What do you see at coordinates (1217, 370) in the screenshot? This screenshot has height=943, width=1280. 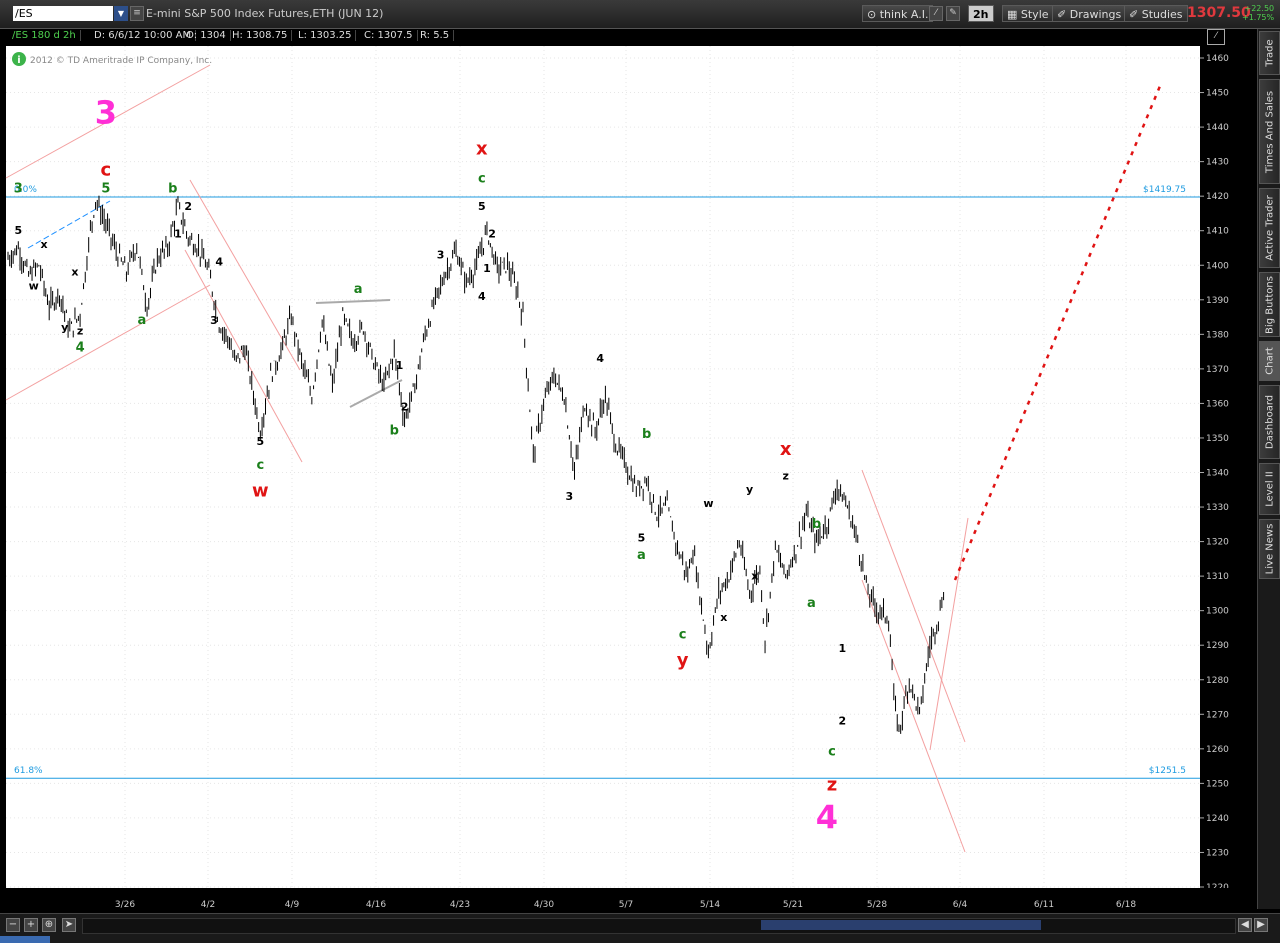 I see `y-tick-label: 1370` at bounding box center [1217, 370].